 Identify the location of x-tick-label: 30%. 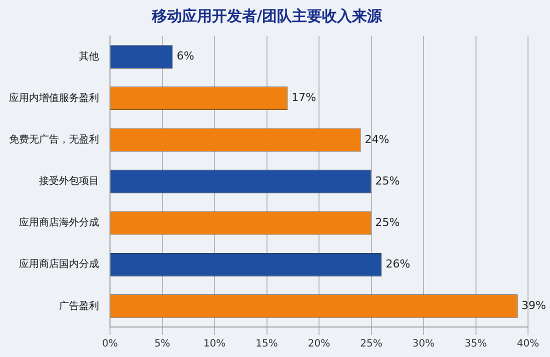
(423, 344).